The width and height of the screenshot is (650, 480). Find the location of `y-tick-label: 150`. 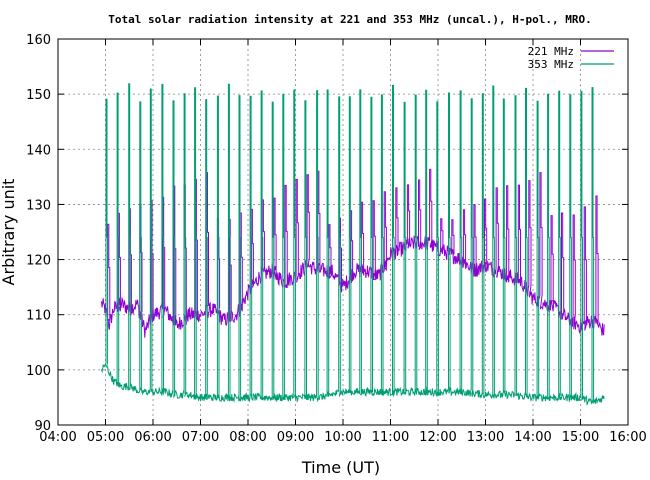

y-tick-label: 150 is located at coordinates (38, 95).